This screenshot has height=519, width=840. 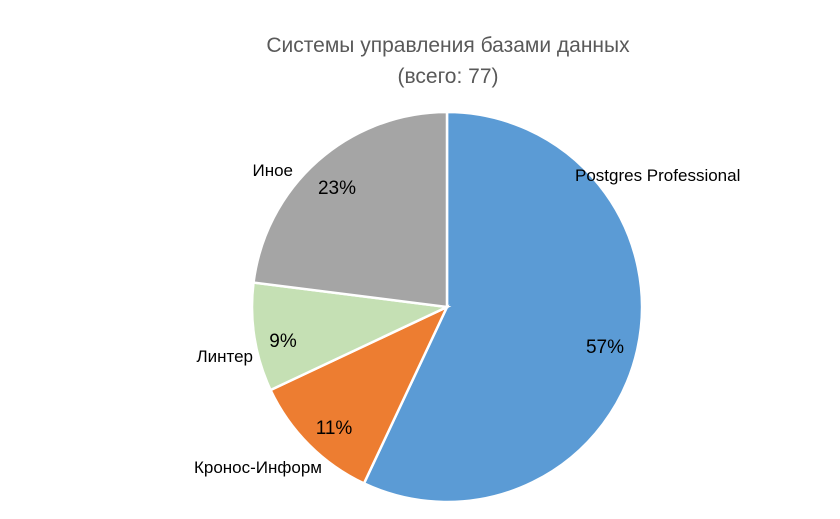 I want to click on pie-slice-линтер, so click(x=351, y=336).